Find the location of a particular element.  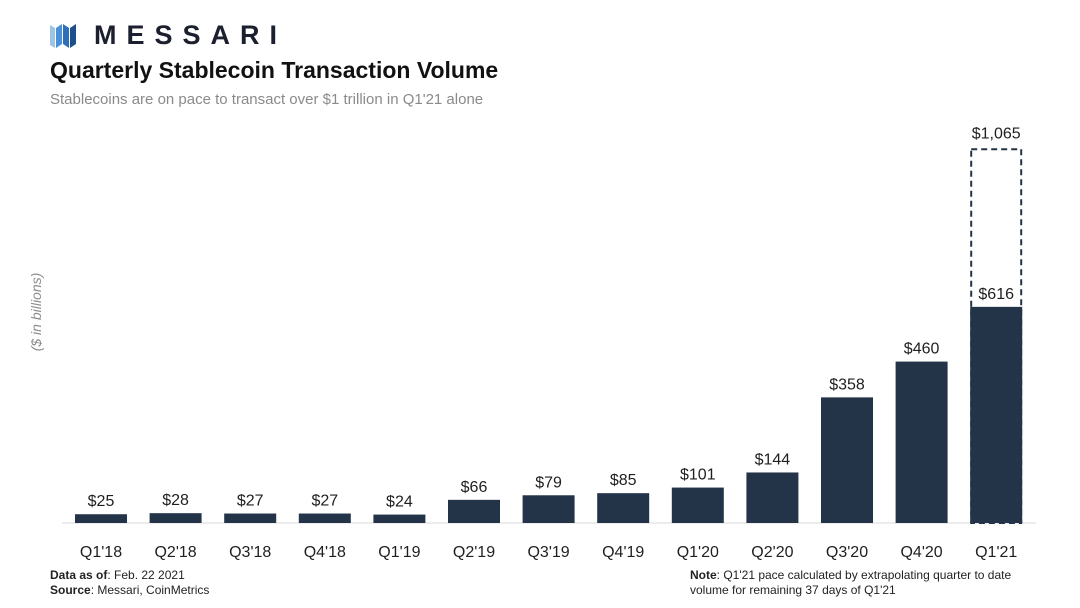

x-tick-label: Q3'20 is located at coordinates (847, 552).